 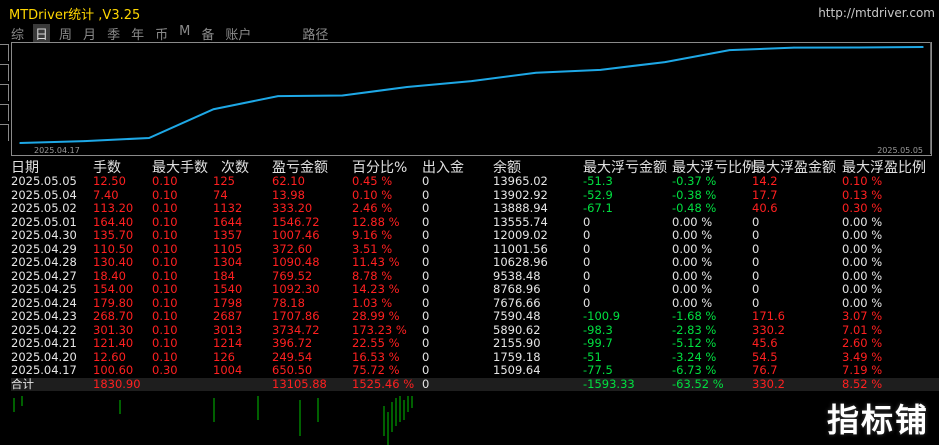 I want to click on header-max-float-profit: 最大浮盈金额, so click(x=794, y=168).